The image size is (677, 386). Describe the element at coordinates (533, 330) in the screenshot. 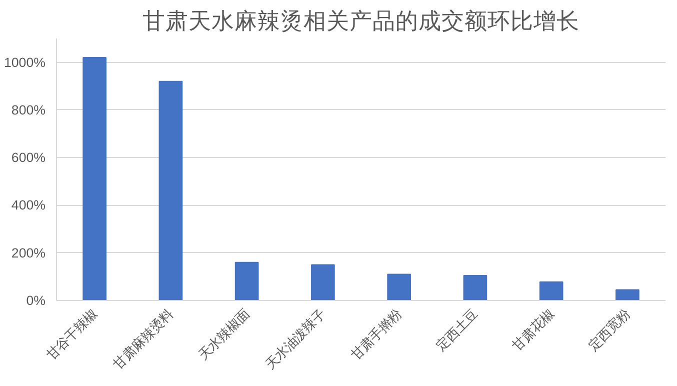

I see `x-tick-label: 甘肃花椒` at that location.